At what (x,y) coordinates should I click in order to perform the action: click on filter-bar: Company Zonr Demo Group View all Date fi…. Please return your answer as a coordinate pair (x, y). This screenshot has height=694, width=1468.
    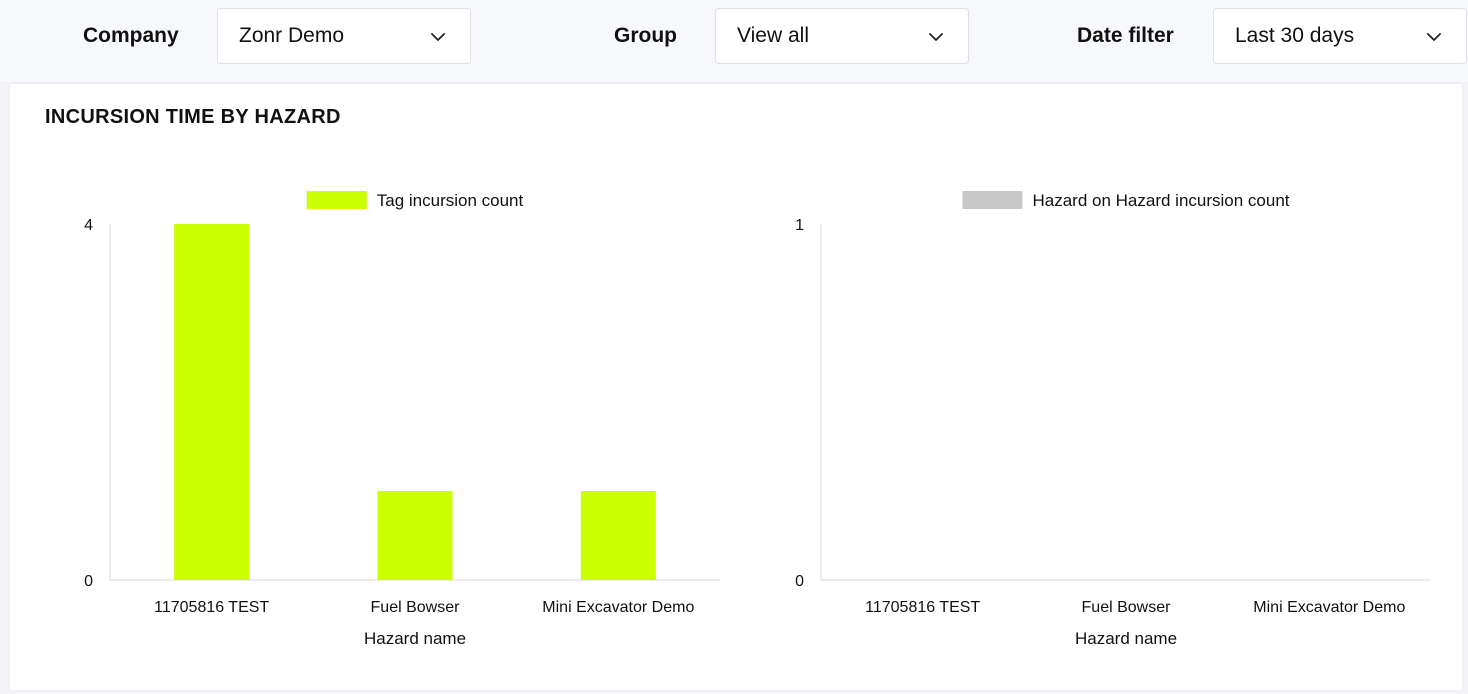
    Looking at the image, I should click on (734, 41).